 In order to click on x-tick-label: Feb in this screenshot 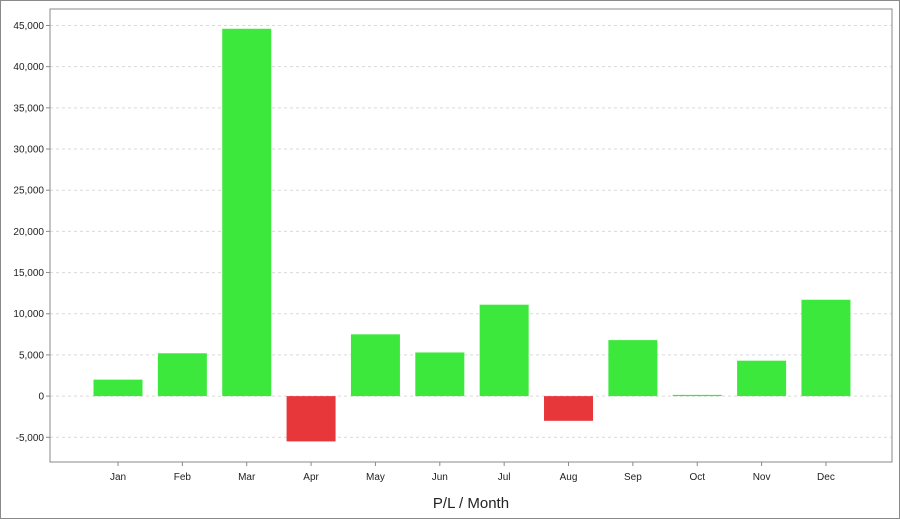, I will do `click(183, 477)`.